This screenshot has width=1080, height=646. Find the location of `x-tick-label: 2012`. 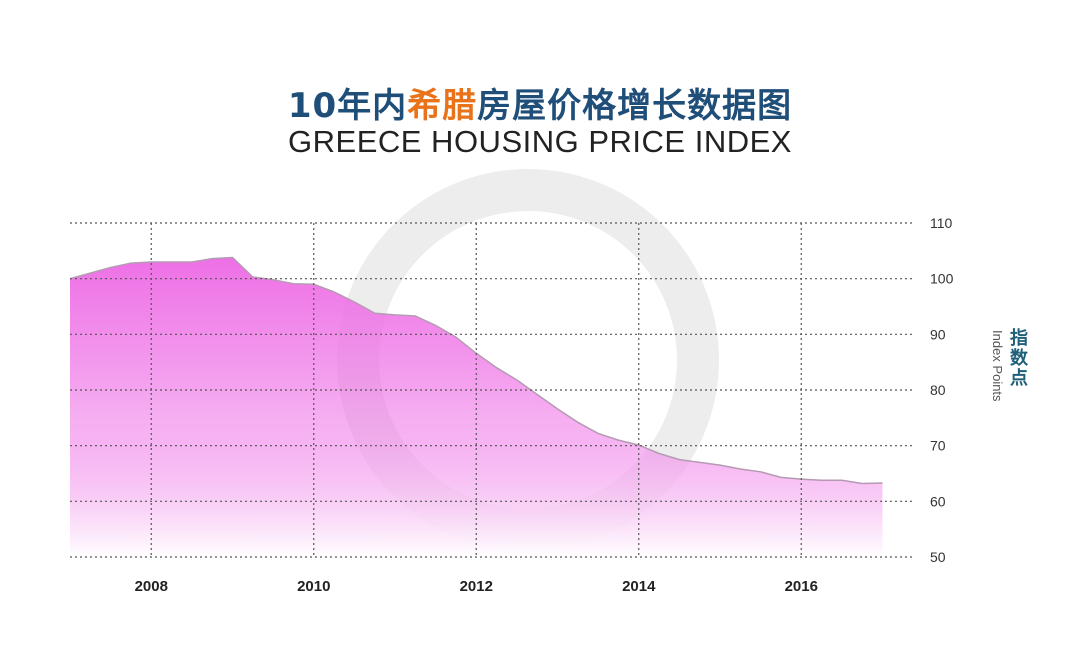

x-tick-label: 2012 is located at coordinates (476, 586).